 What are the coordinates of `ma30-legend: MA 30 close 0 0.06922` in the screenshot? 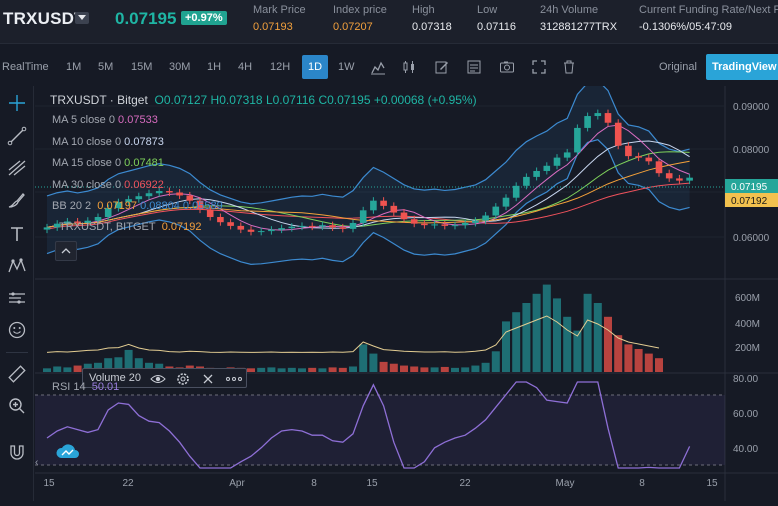 It's located at (108, 185).